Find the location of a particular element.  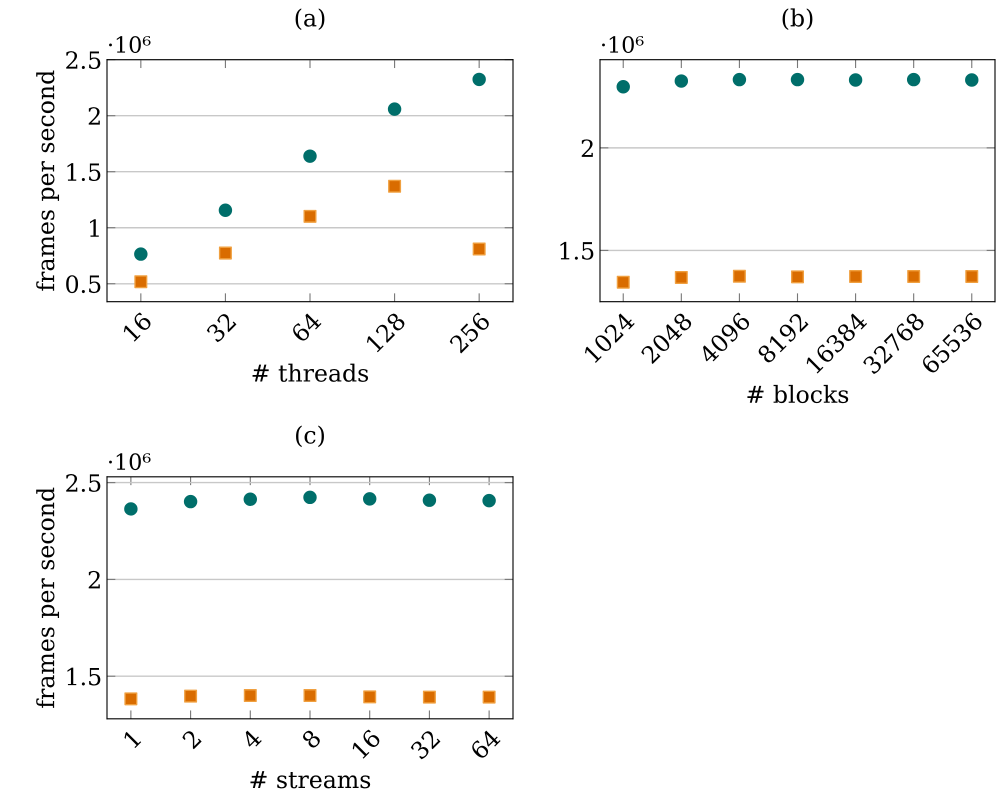

x-tick-label: 128 is located at coordinates (385, 332).